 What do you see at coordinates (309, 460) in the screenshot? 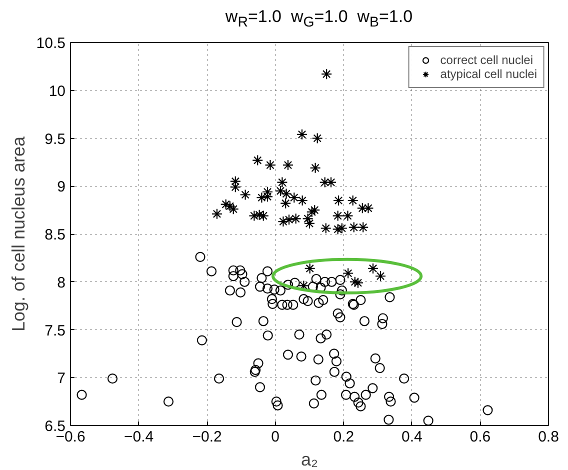
I see `x-axis-title: a₂` at bounding box center [309, 460].